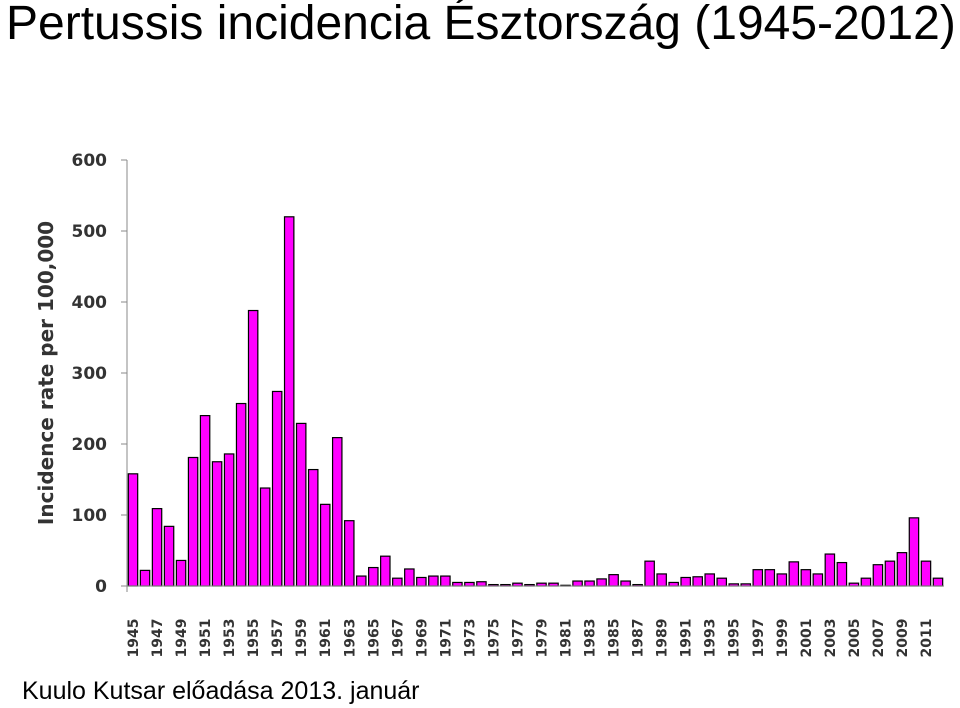 The image size is (960, 708). What do you see at coordinates (433, 581) in the screenshot?
I see `bar-1970` at bounding box center [433, 581].